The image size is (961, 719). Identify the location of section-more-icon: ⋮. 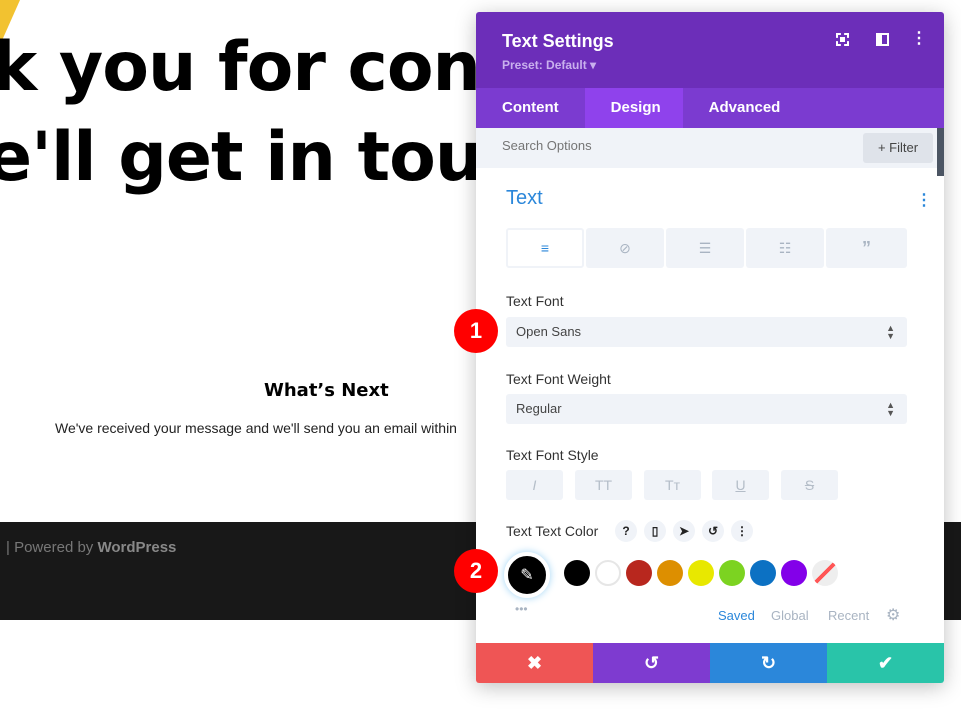
(924, 200).